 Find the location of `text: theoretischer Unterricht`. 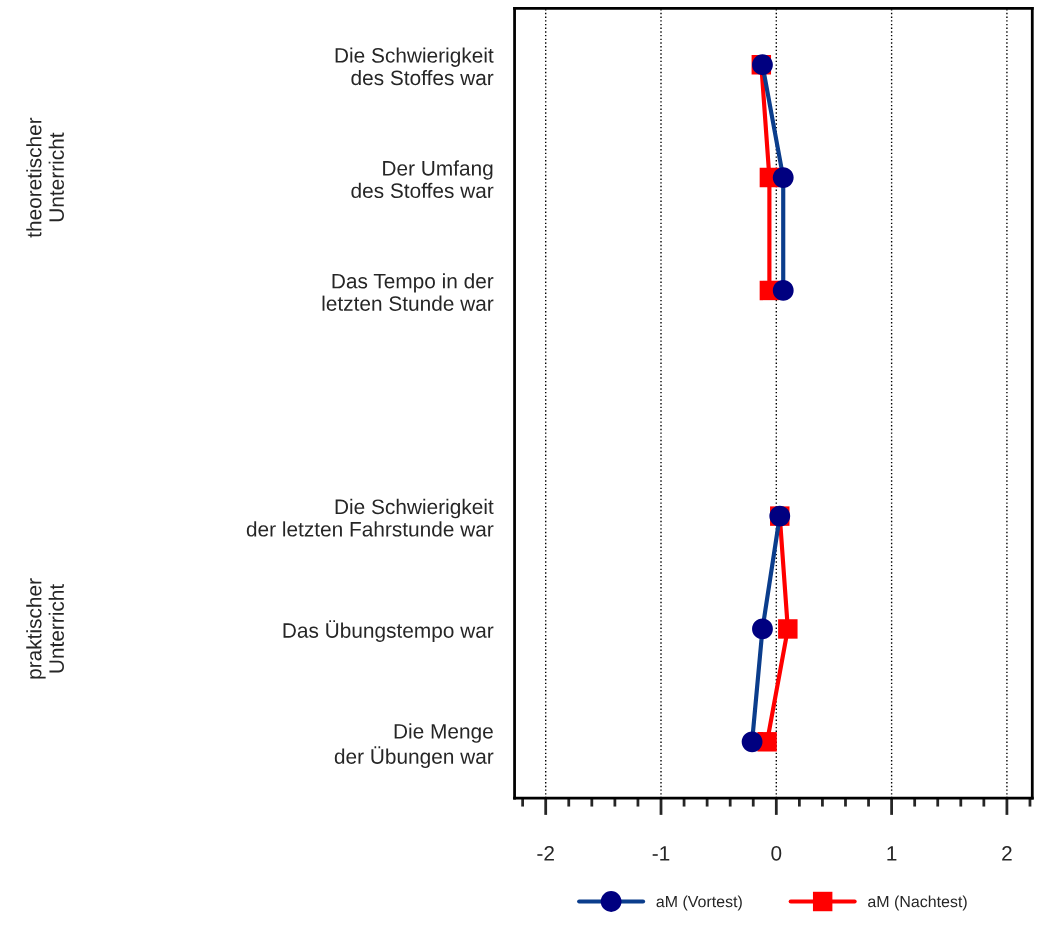

text: theoretischer Unterricht is located at coordinates (45, 177).